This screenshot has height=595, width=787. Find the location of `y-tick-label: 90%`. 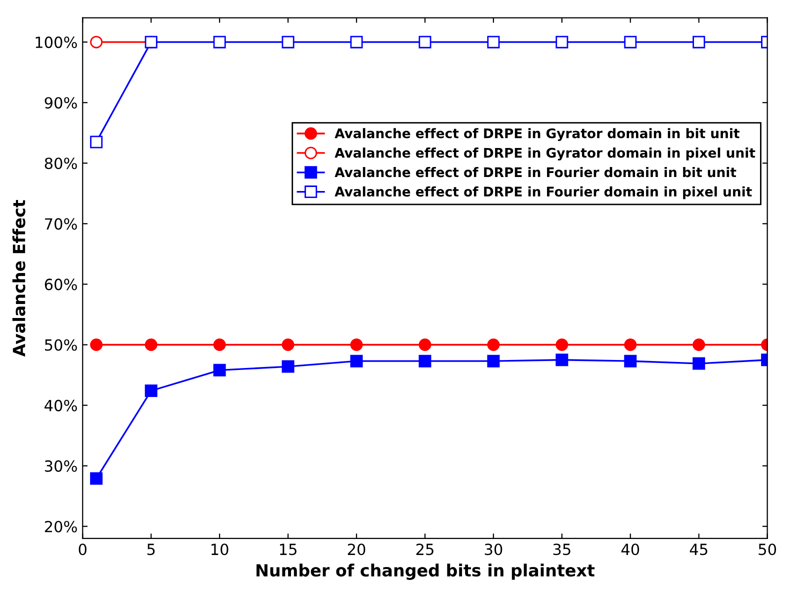

y-tick-label: 90% is located at coordinates (60, 103).